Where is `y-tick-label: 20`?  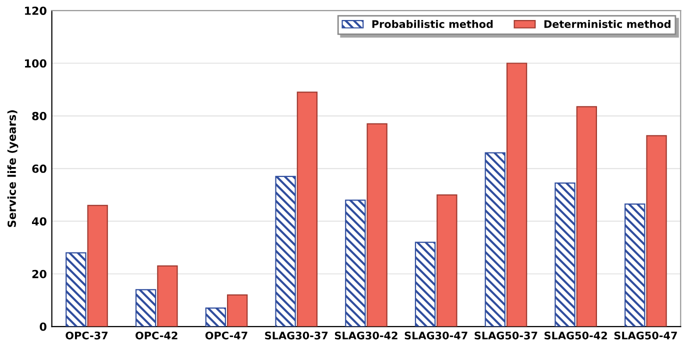 y-tick-label: 20 is located at coordinates (39, 274).